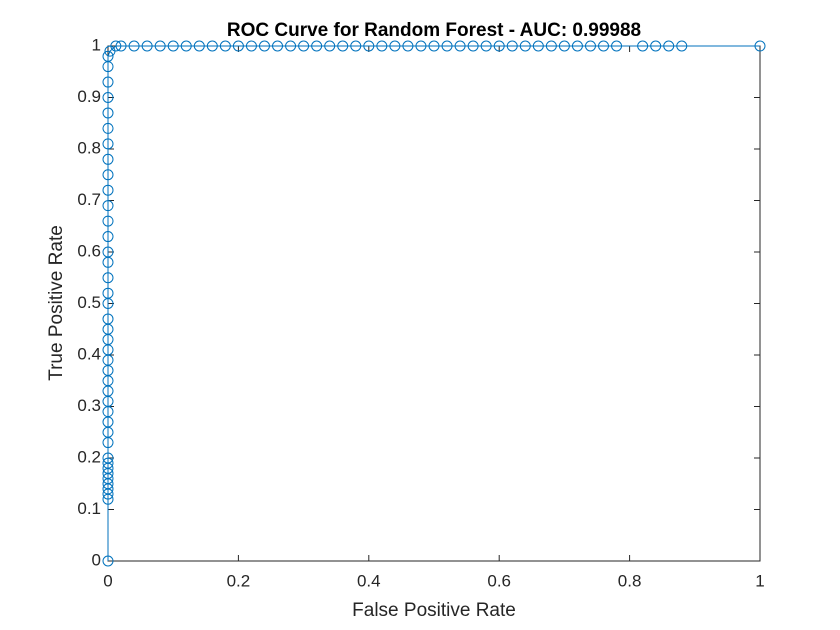 Image resolution: width=840 pixels, height=630 pixels. Describe the element at coordinates (239, 580) in the screenshot. I see `x-tick-label: 0.2` at that location.